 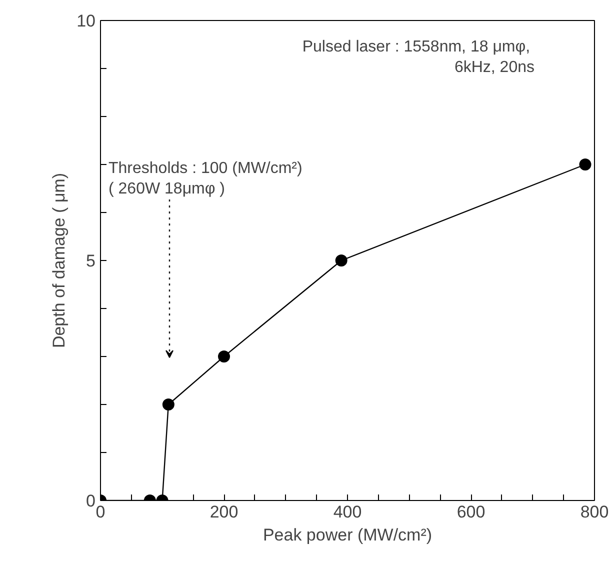 I want to click on x-axis-title: Peak power (MW/cm²), so click(x=347, y=535).